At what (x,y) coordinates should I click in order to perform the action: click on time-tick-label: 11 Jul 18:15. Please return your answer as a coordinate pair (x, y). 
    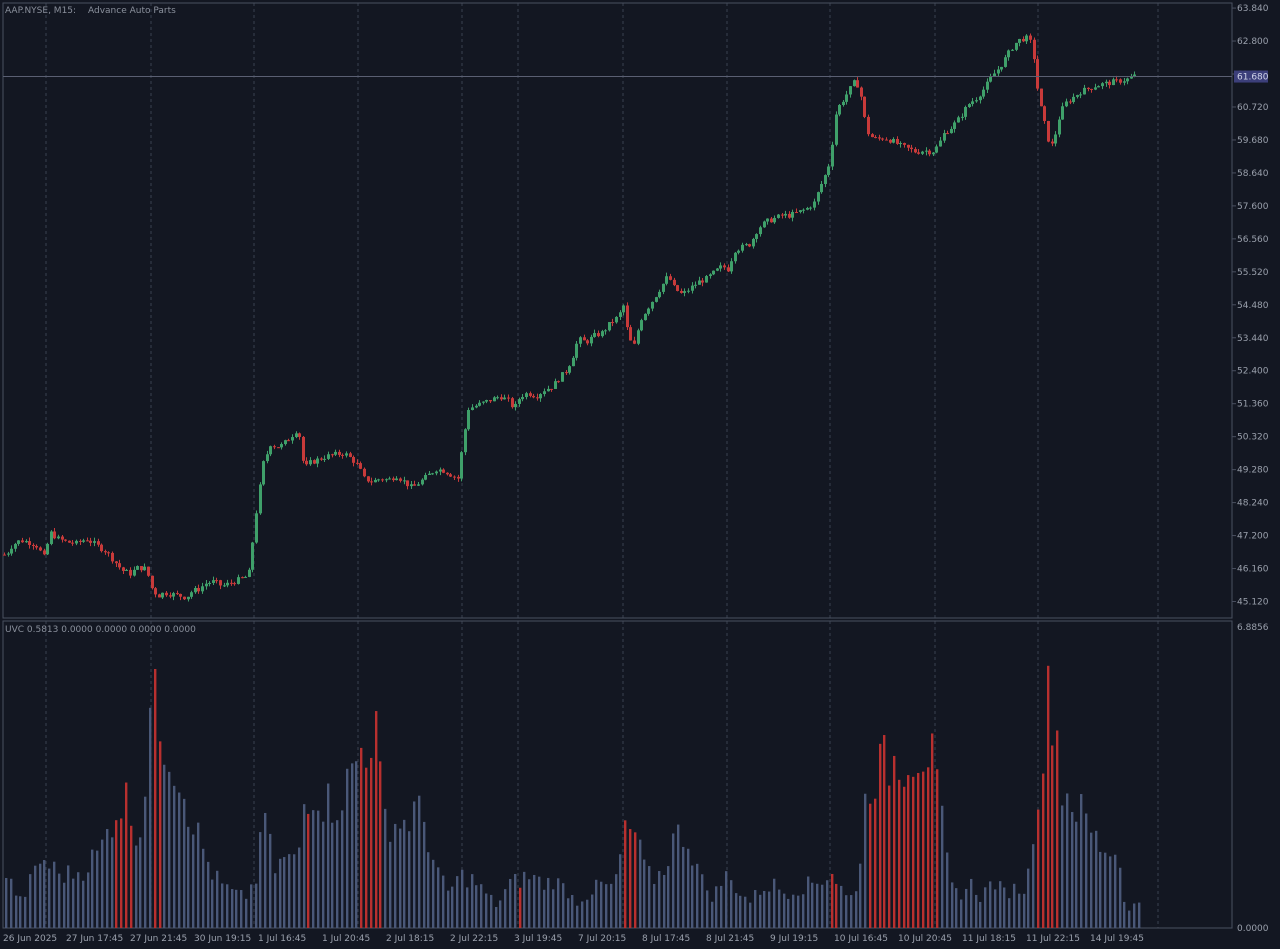
    Looking at the image, I should click on (989, 939).